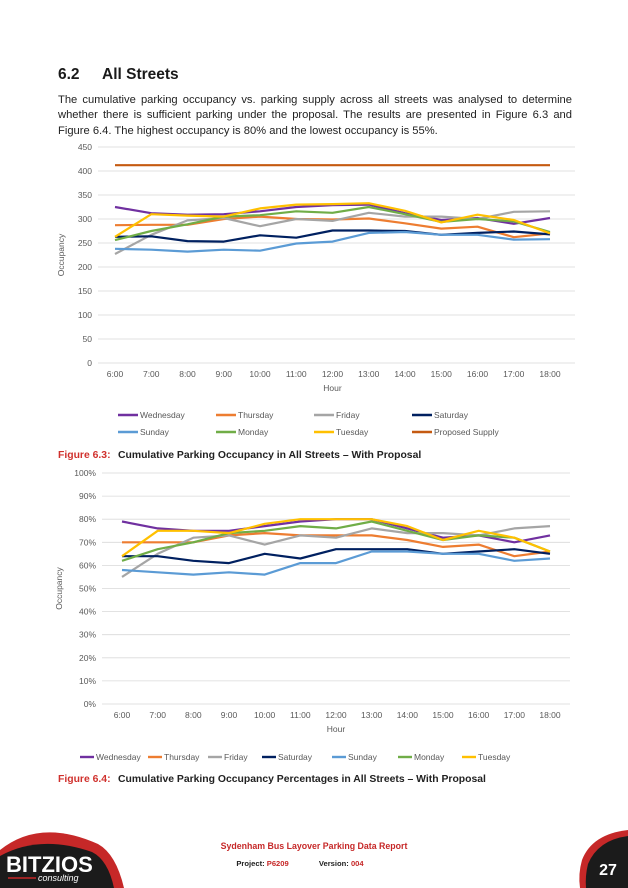  What do you see at coordinates (84, 779) in the screenshot?
I see `figure-6-4-label: Figure 6.4:` at bounding box center [84, 779].